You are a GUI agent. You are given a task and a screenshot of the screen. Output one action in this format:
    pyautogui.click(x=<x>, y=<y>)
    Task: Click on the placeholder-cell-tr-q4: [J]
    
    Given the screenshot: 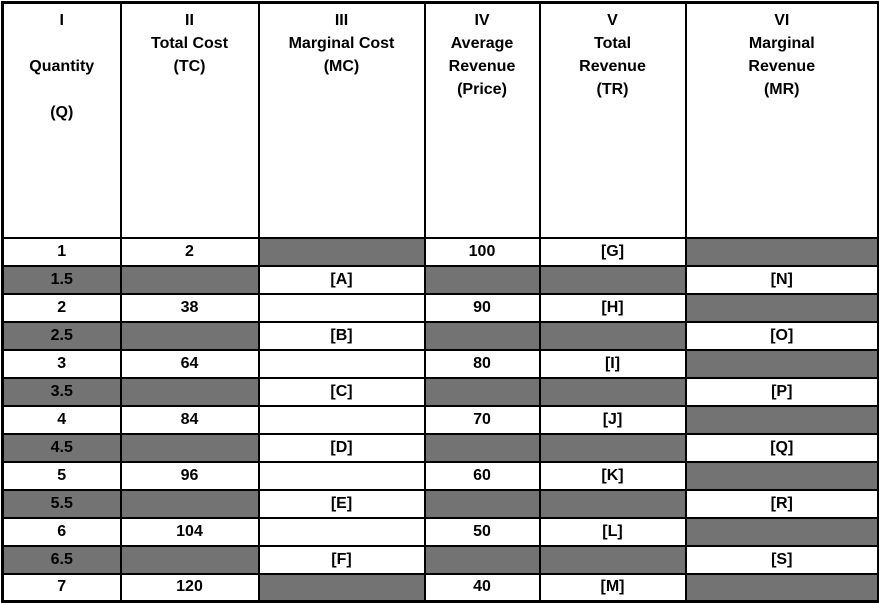 What is the action you would take?
    pyautogui.click(x=612, y=419)
    